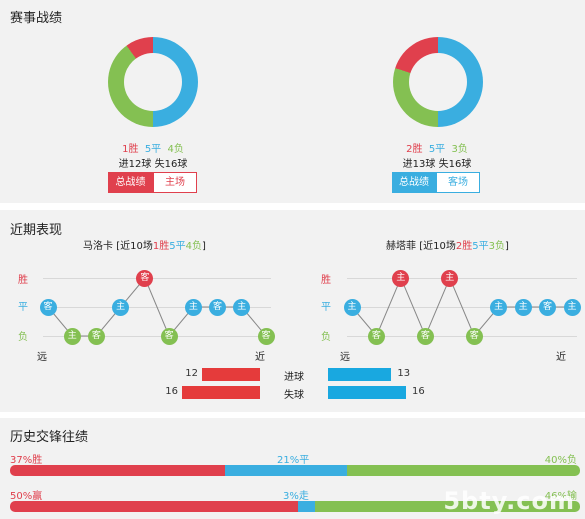 The image size is (585, 519). Describe the element at coordinates (286, 470) in the screenshot. I see `h2h-draw-bar` at that location.